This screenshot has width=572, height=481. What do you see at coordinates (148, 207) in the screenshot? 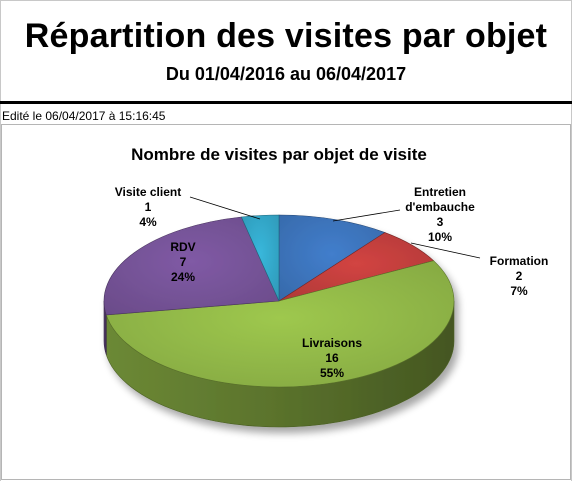
I see `slice-label-value-4: 1` at bounding box center [148, 207].